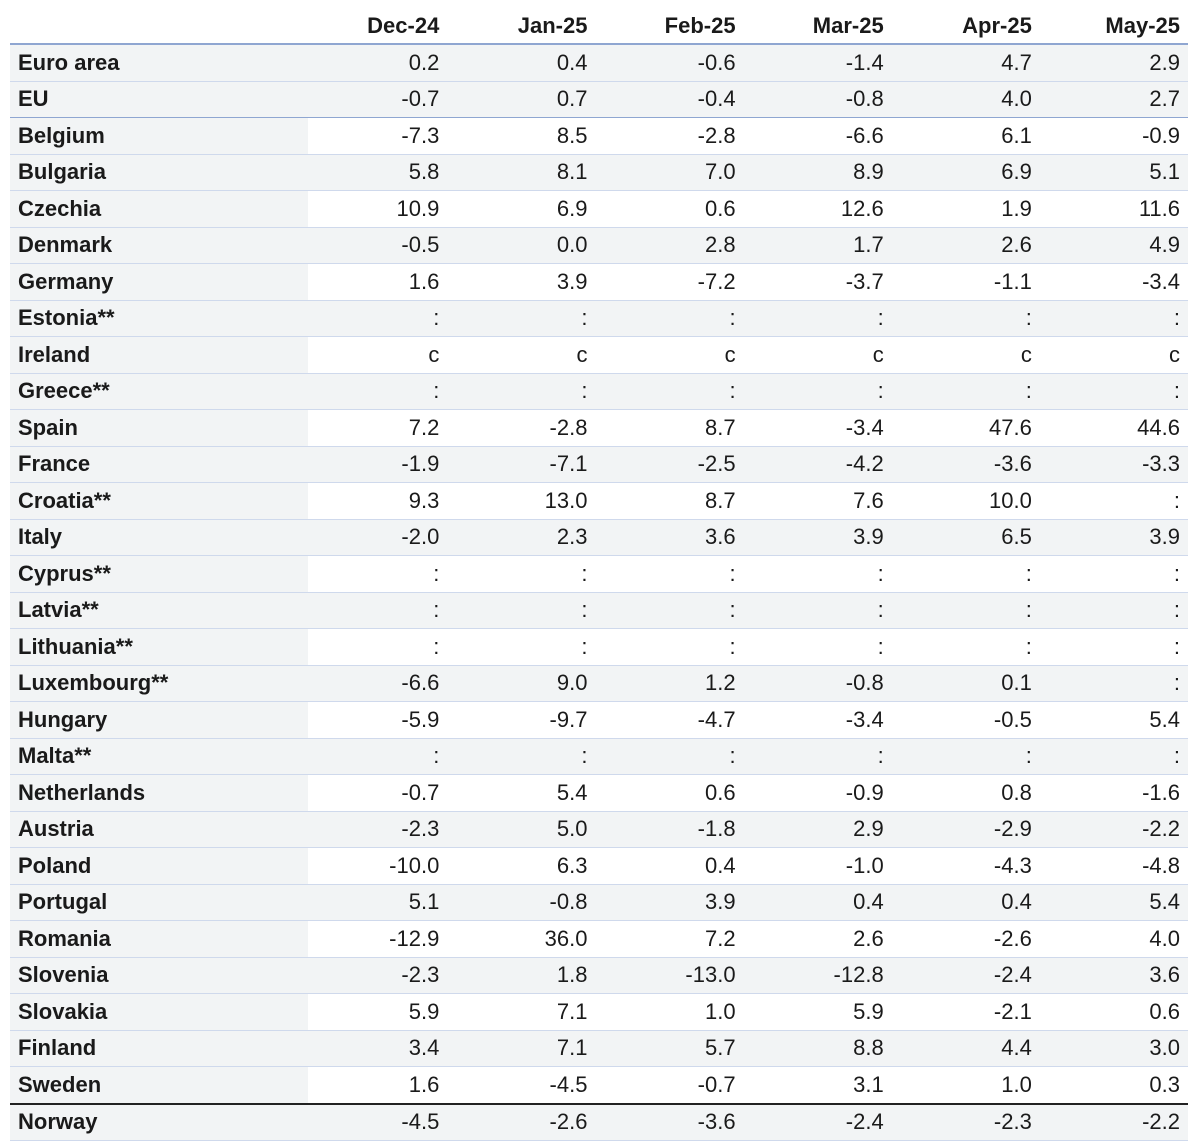  What do you see at coordinates (965, 683) in the screenshot?
I see `value-cell: 0.1` at bounding box center [965, 683].